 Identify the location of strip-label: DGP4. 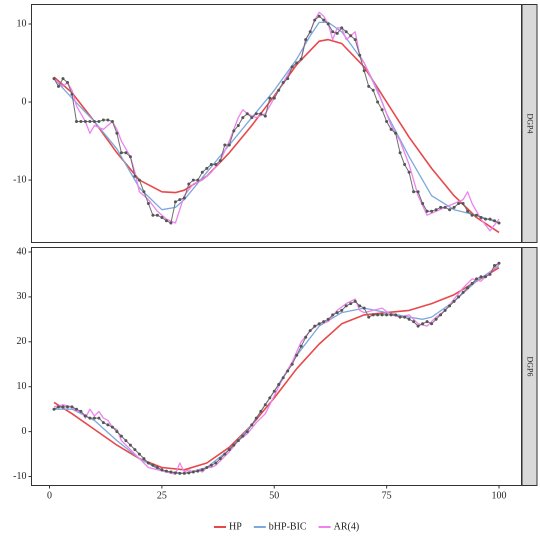
(530, 123).